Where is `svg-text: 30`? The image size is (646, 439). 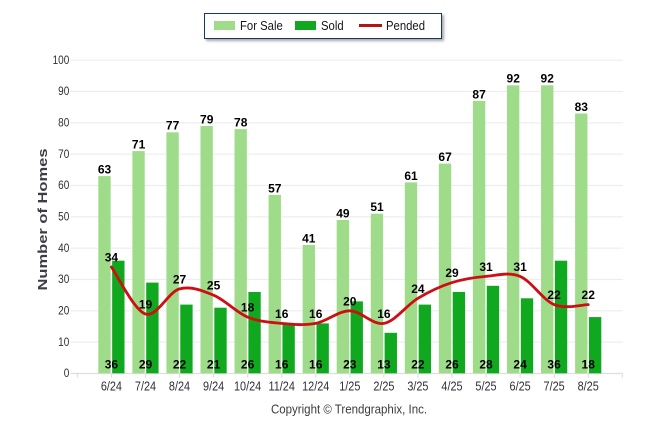
svg-text: 30 is located at coordinates (63, 279).